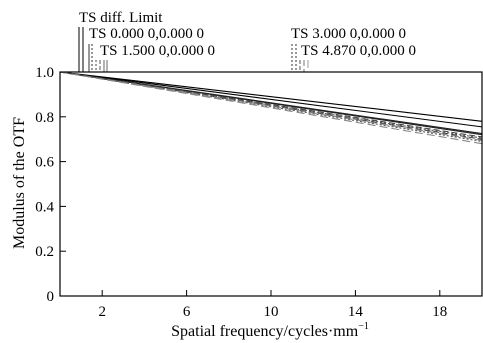 This screenshot has height=343, width=483. Describe the element at coordinates (51, 297) in the screenshot. I see `y-tick-label: 0` at that location.